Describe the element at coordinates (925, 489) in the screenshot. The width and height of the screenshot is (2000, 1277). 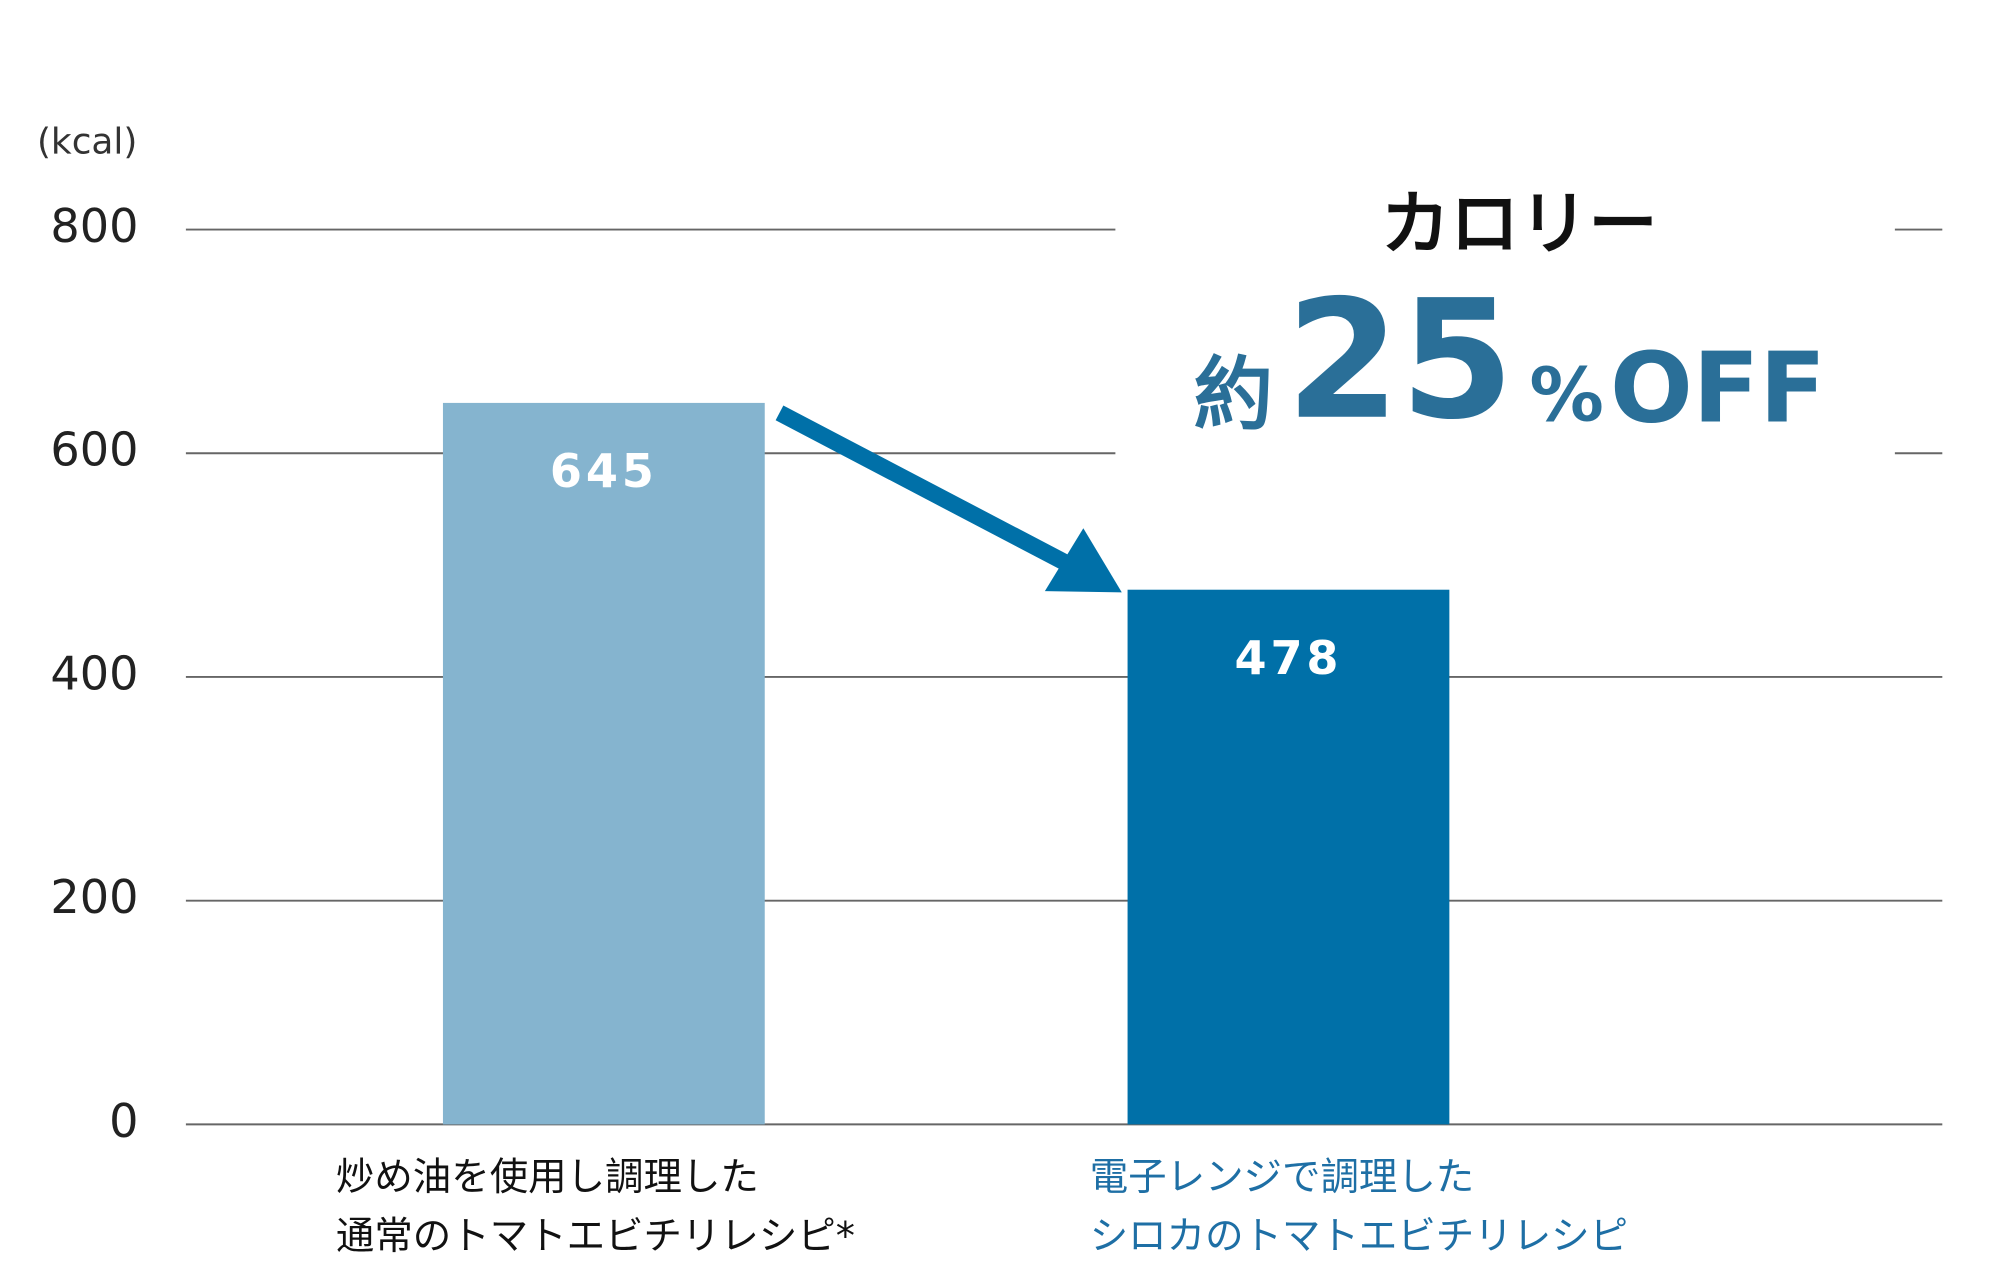
I see `arrow-shaft` at that location.